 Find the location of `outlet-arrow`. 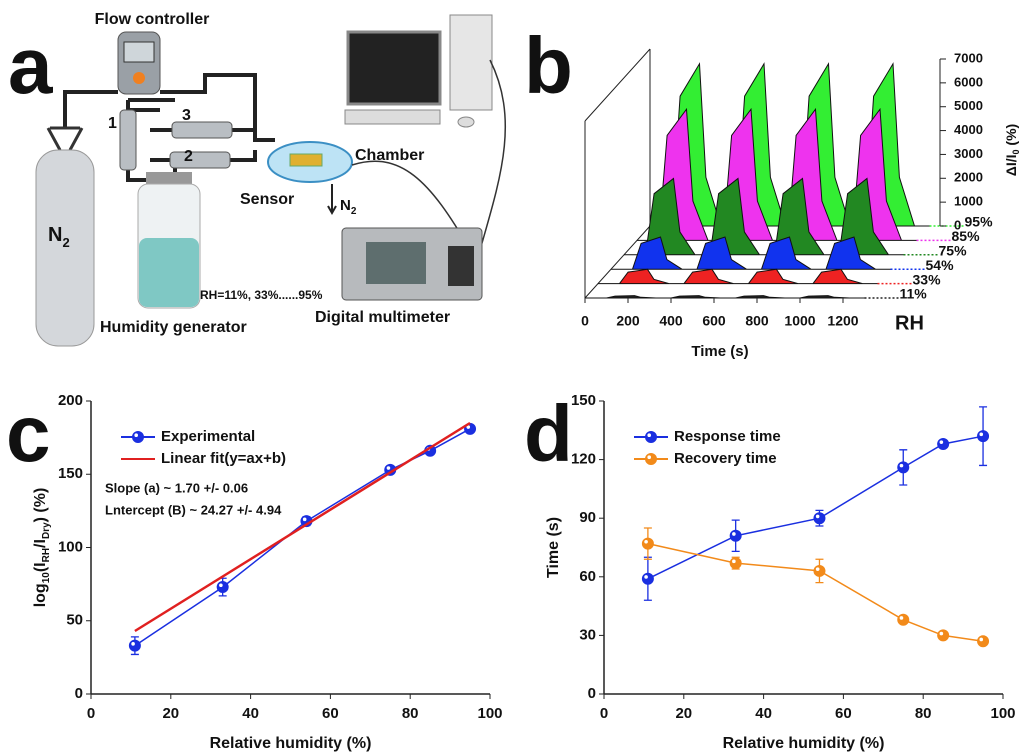

outlet-arrow is located at coordinates (332, 200).